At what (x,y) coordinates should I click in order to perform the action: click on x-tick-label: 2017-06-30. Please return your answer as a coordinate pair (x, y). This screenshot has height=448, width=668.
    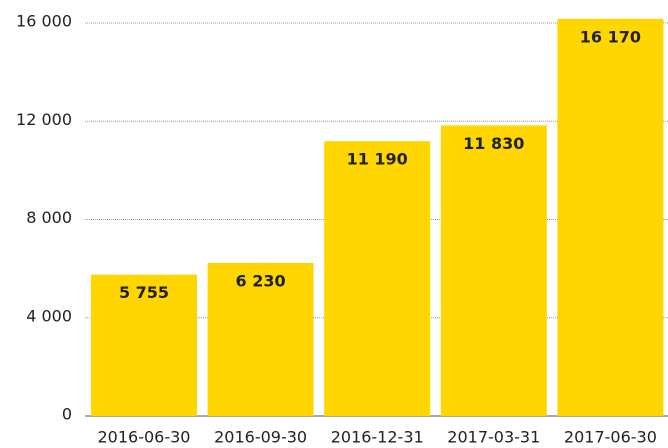
    Looking at the image, I should click on (610, 437).